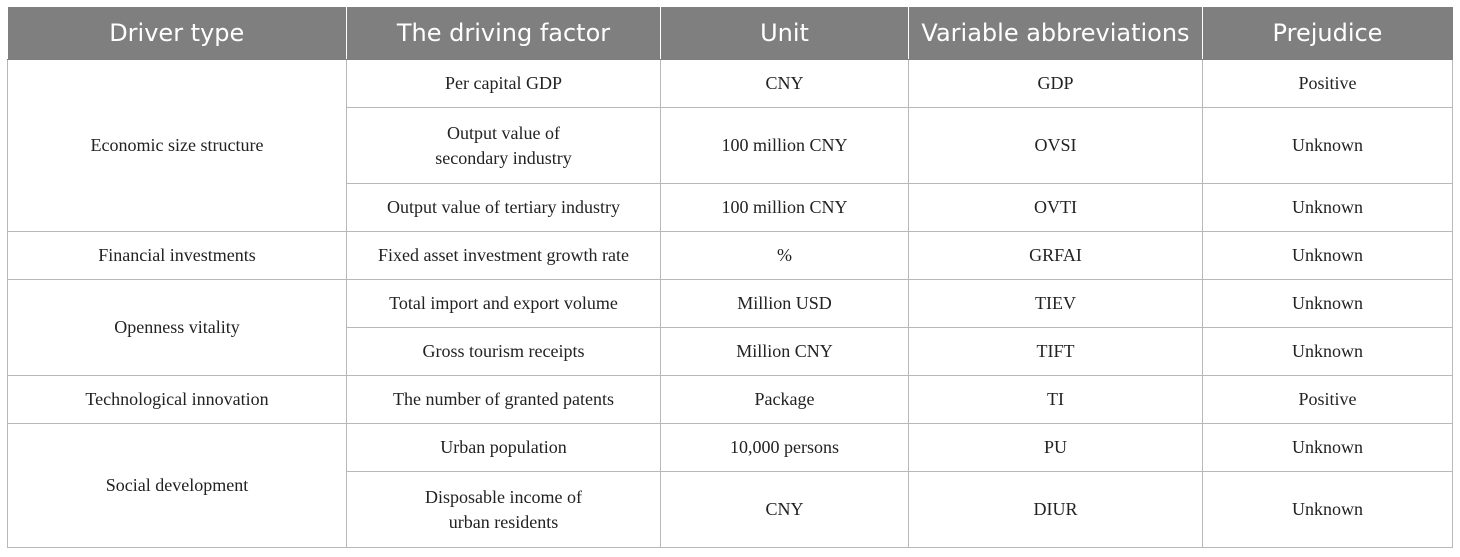 This screenshot has width=1460, height=557. I want to click on driving-factor-cell: Per capital GDP, so click(503, 83).